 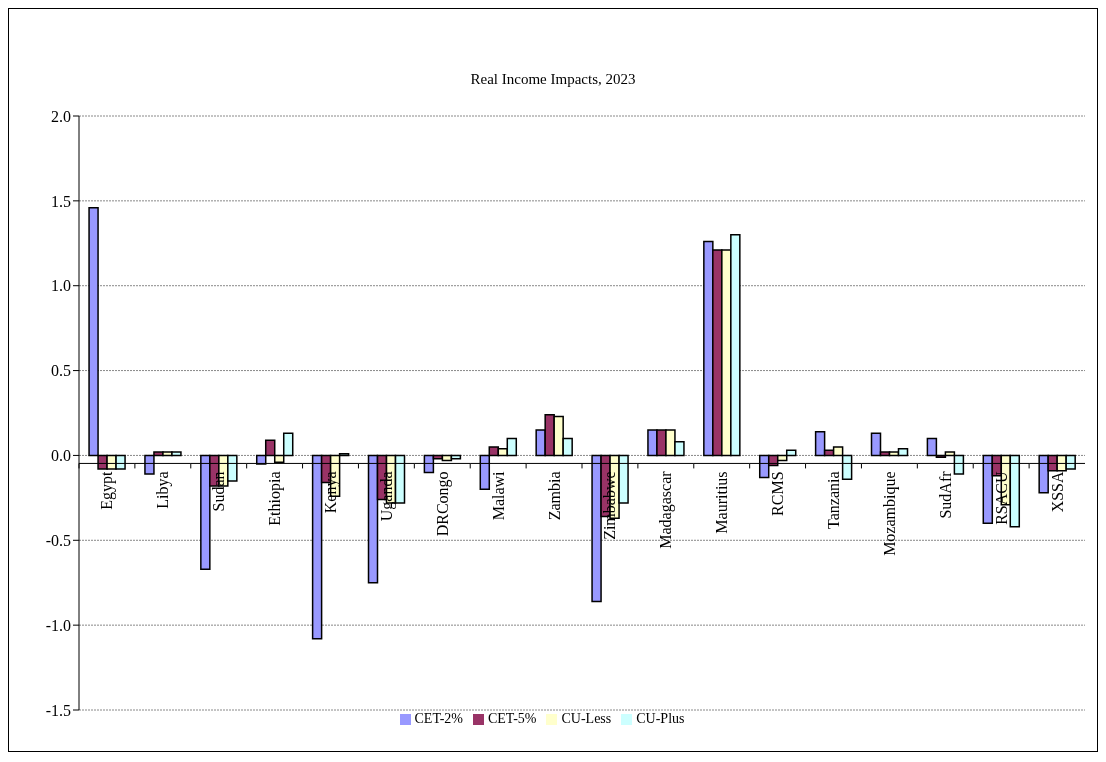 I want to click on x-tick-label: Madagascar, so click(x=666, y=509).